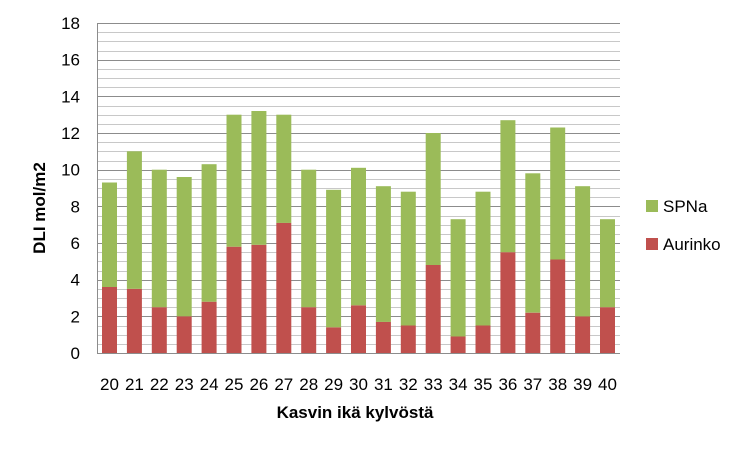  I want to click on x-tick-label: 24, so click(209, 384).